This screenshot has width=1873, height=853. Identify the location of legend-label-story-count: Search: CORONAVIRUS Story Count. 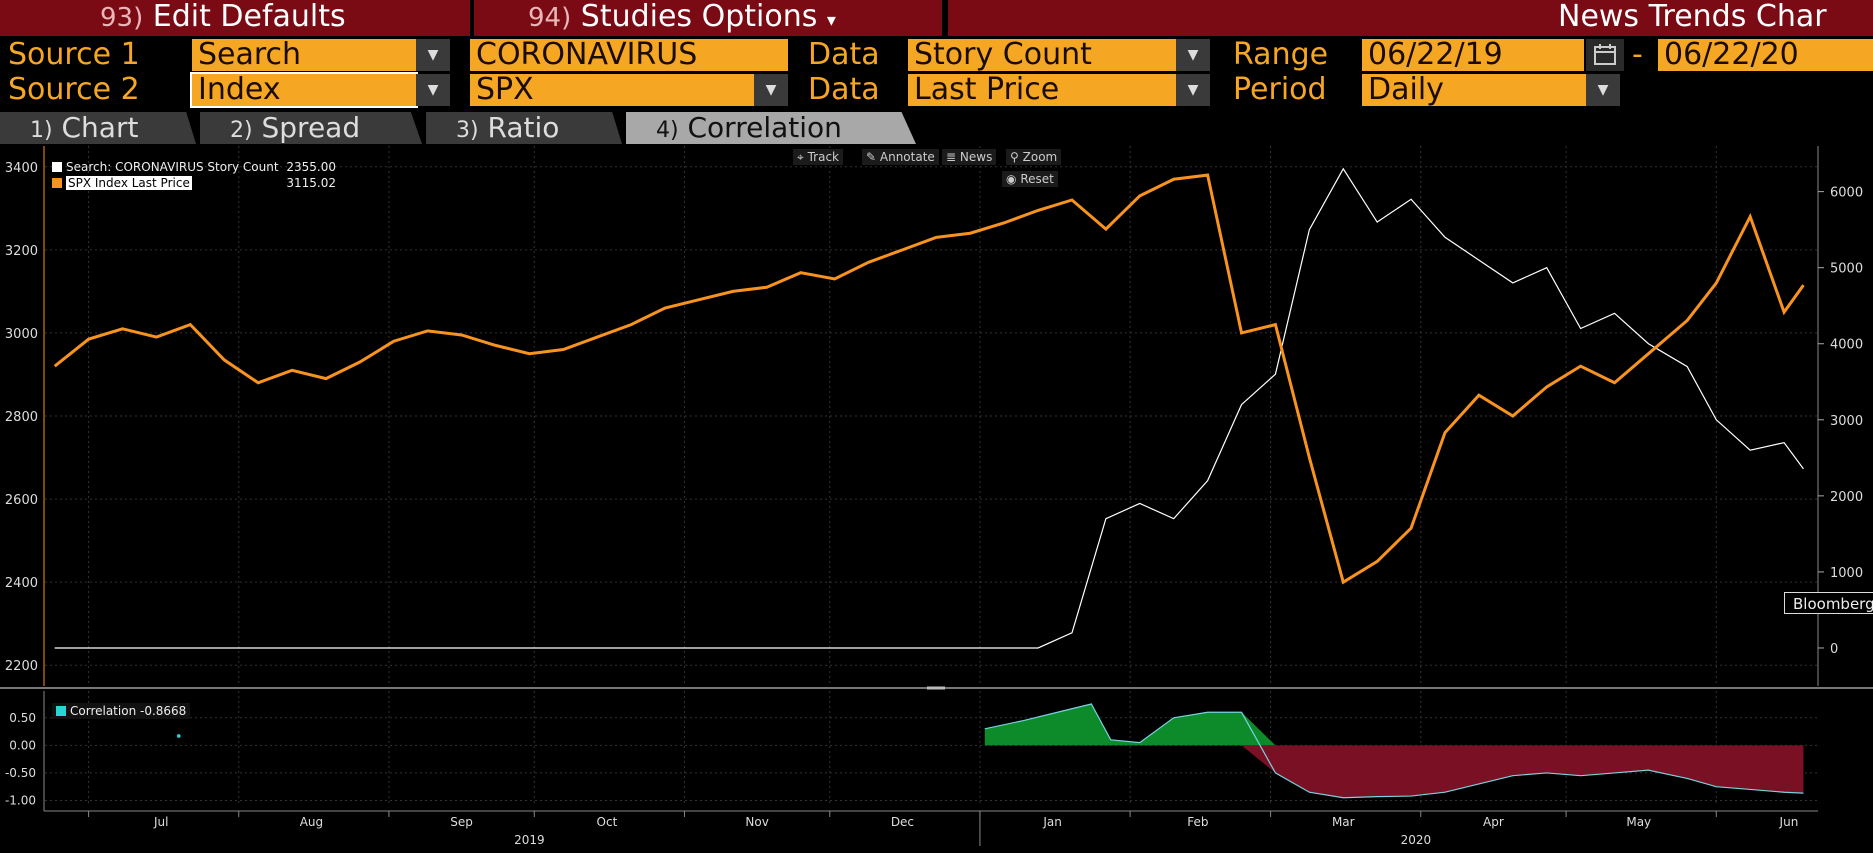
(165, 167).